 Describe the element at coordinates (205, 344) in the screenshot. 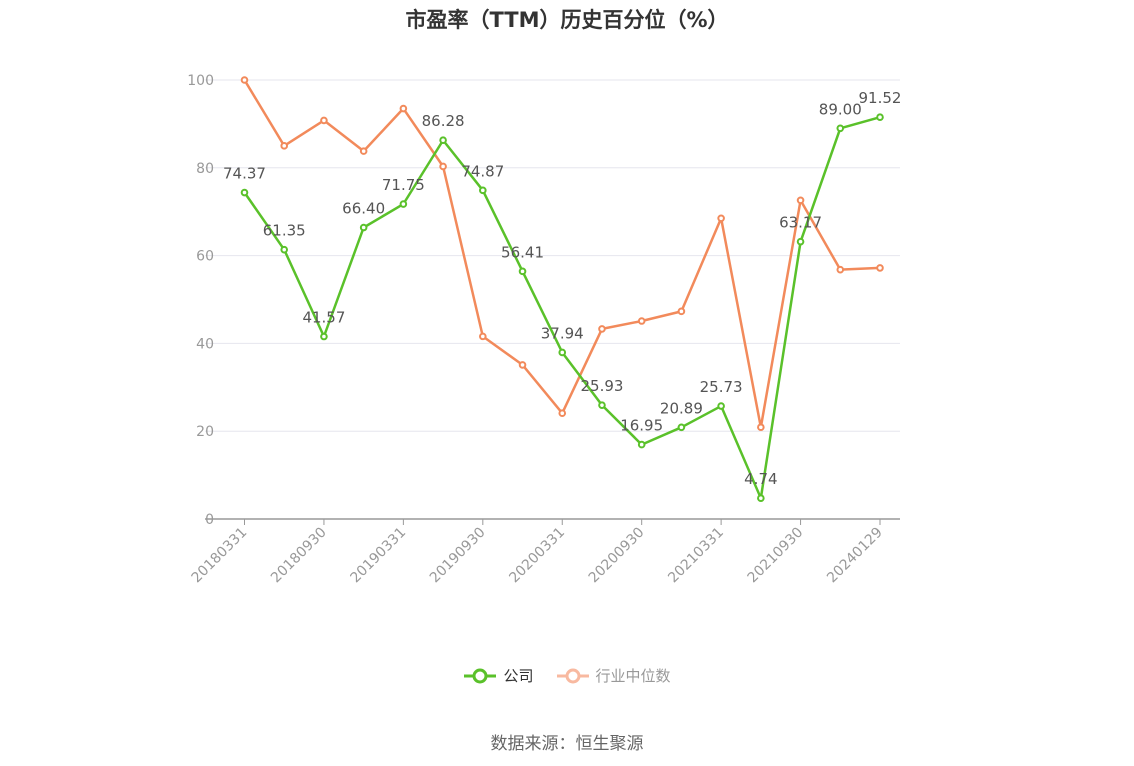

I see `y-tick-label: 40` at that location.